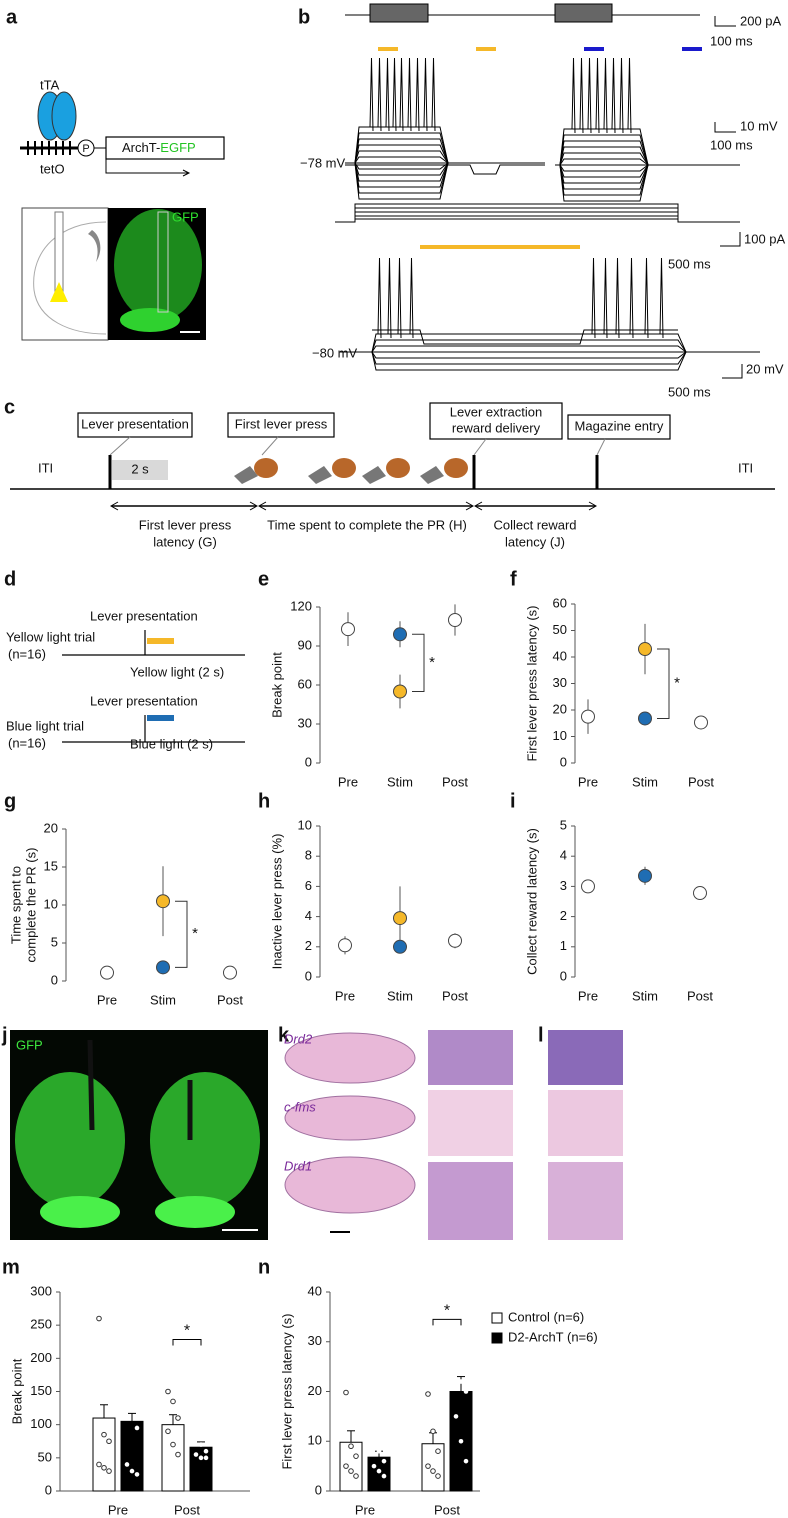  Describe the element at coordinates (322, 162) in the screenshot. I see `potential-label: −78 mV` at that location.